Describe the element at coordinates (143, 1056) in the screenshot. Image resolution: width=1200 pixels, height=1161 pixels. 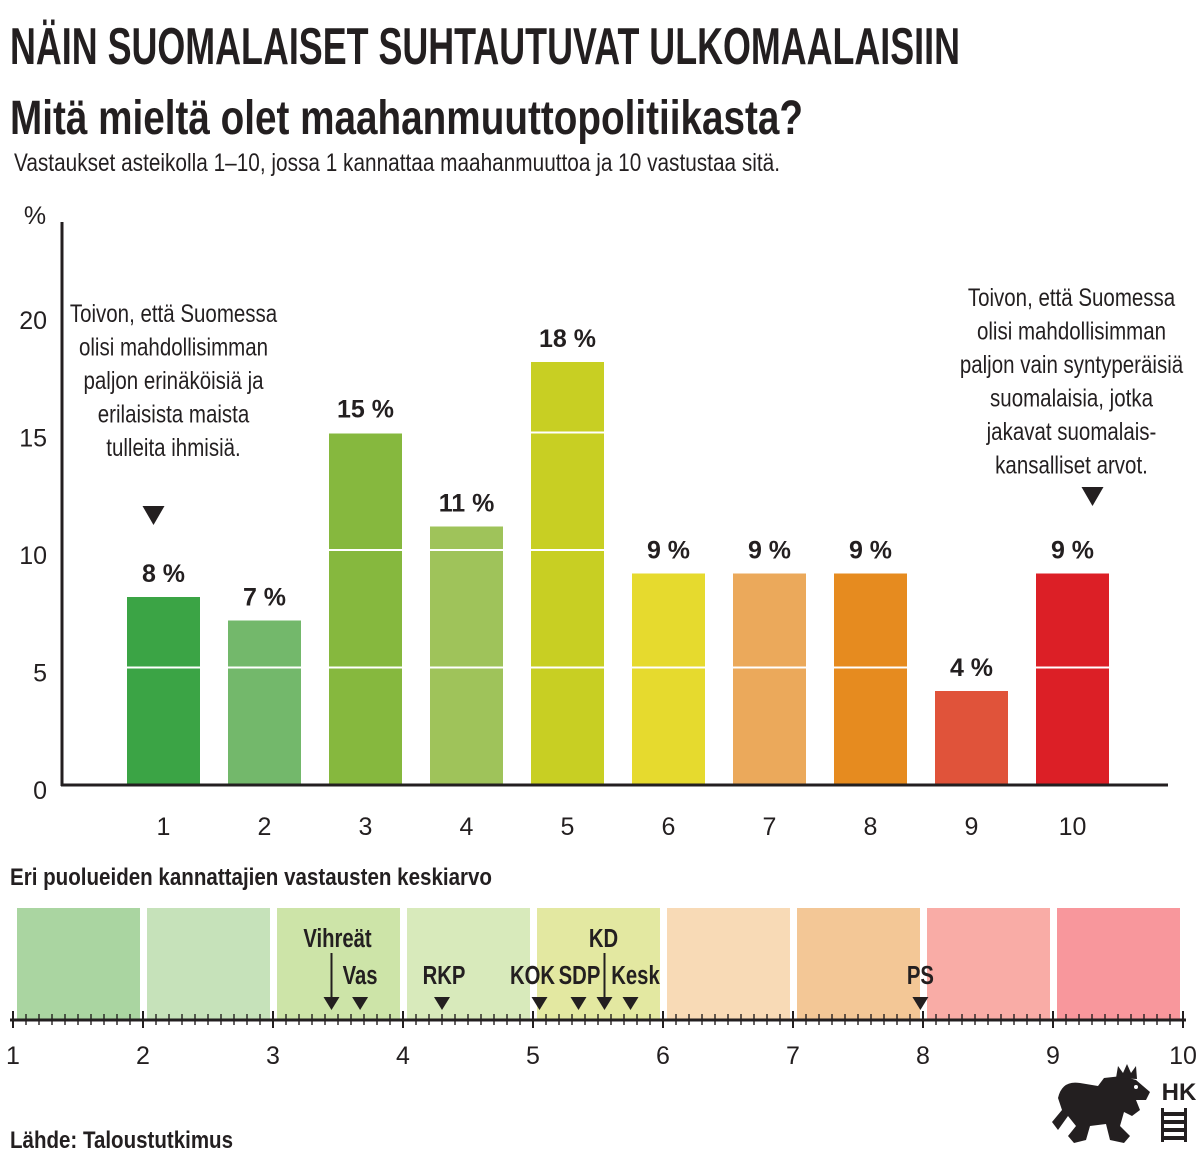
I see `scale-tick-label-group: 2` at that location.